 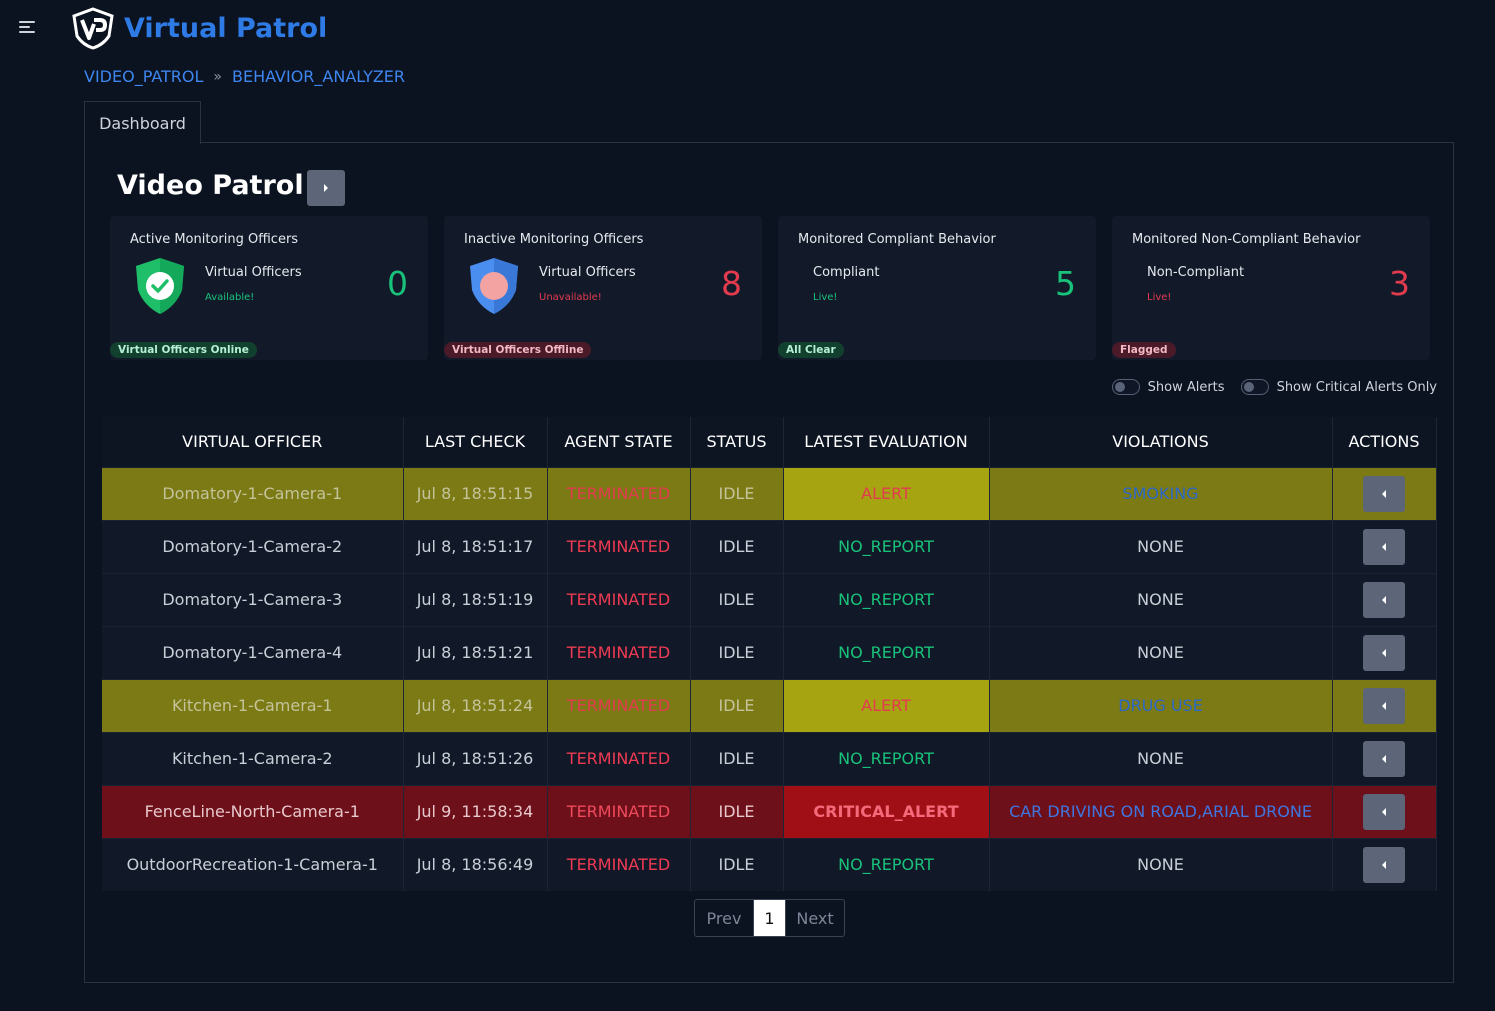 I want to click on officer-cell: Domatory-1-Camera-3, so click(x=253, y=599).